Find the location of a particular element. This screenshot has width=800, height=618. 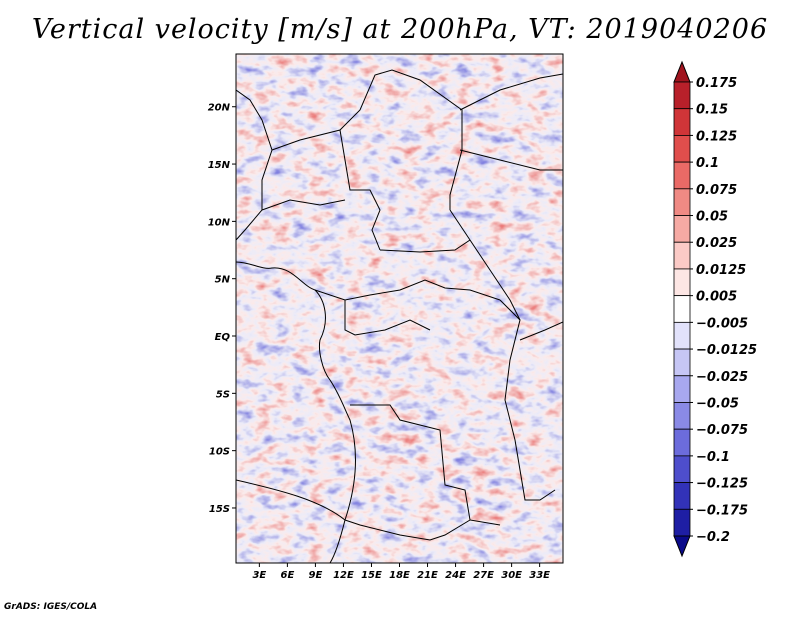

y-tick-label: 10N is located at coordinates (219, 222).